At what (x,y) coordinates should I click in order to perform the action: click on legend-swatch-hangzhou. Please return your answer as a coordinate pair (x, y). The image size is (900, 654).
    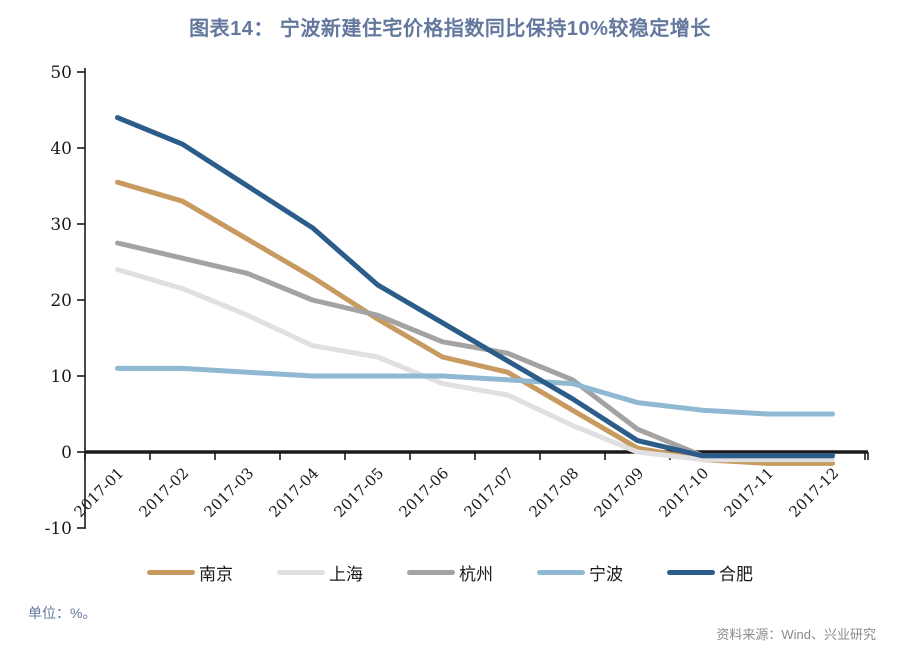
    Looking at the image, I should click on (431, 572).